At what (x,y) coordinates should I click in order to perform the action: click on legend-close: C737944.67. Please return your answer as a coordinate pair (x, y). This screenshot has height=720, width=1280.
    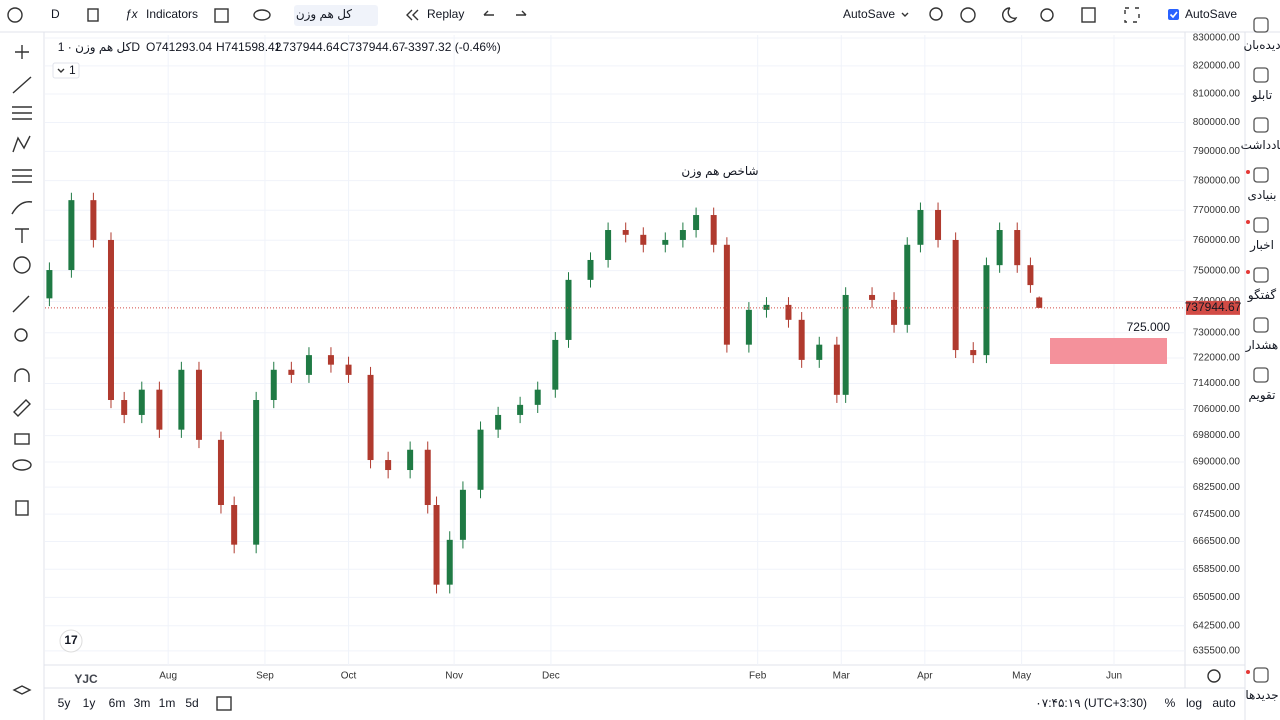
    Looking at the image, I should click on (373, 47).